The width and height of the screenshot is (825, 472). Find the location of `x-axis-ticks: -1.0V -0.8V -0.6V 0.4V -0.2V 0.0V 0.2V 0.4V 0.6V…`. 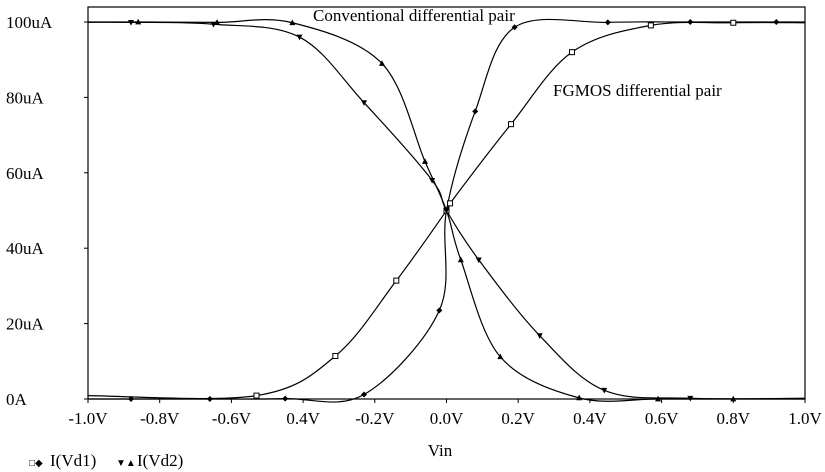

x-axis-ticks: -1.0V -0.8V -0.6V 0.4V -0.2V 0.0V 0.2V 0.4V 0.6V… is located at coordinates (445, 413).